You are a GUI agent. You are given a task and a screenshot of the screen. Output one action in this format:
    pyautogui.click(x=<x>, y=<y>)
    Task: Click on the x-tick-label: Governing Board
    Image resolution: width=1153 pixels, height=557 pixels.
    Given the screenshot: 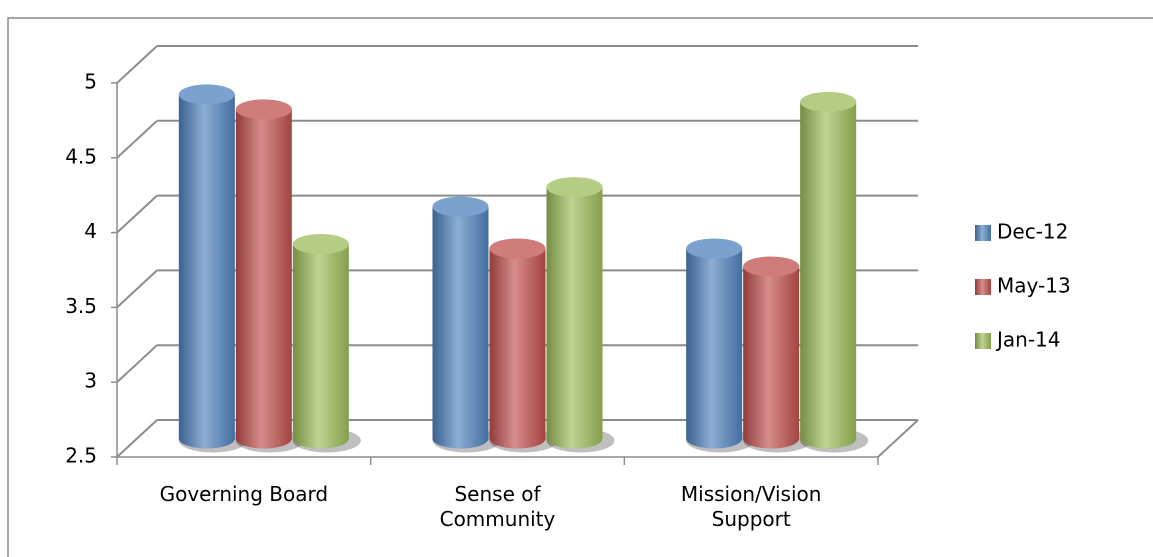 What is the action you would take?
    pyautogui.click(x=244, y=494)
    